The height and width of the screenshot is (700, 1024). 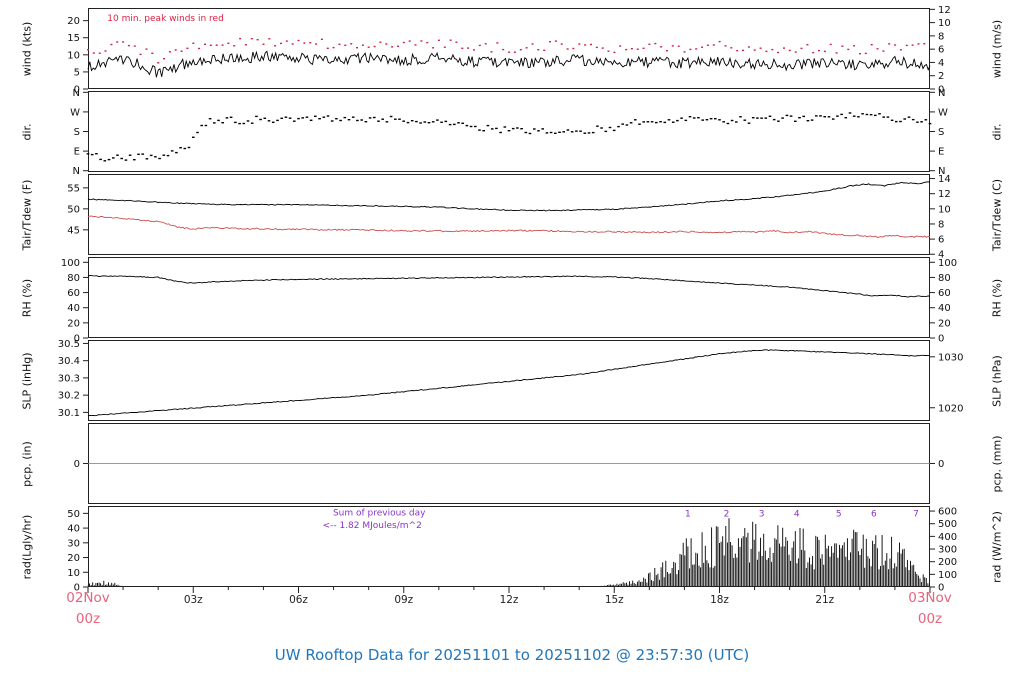 I want to click on y-tick-right-temp: 8, so click(x=941, y=224).